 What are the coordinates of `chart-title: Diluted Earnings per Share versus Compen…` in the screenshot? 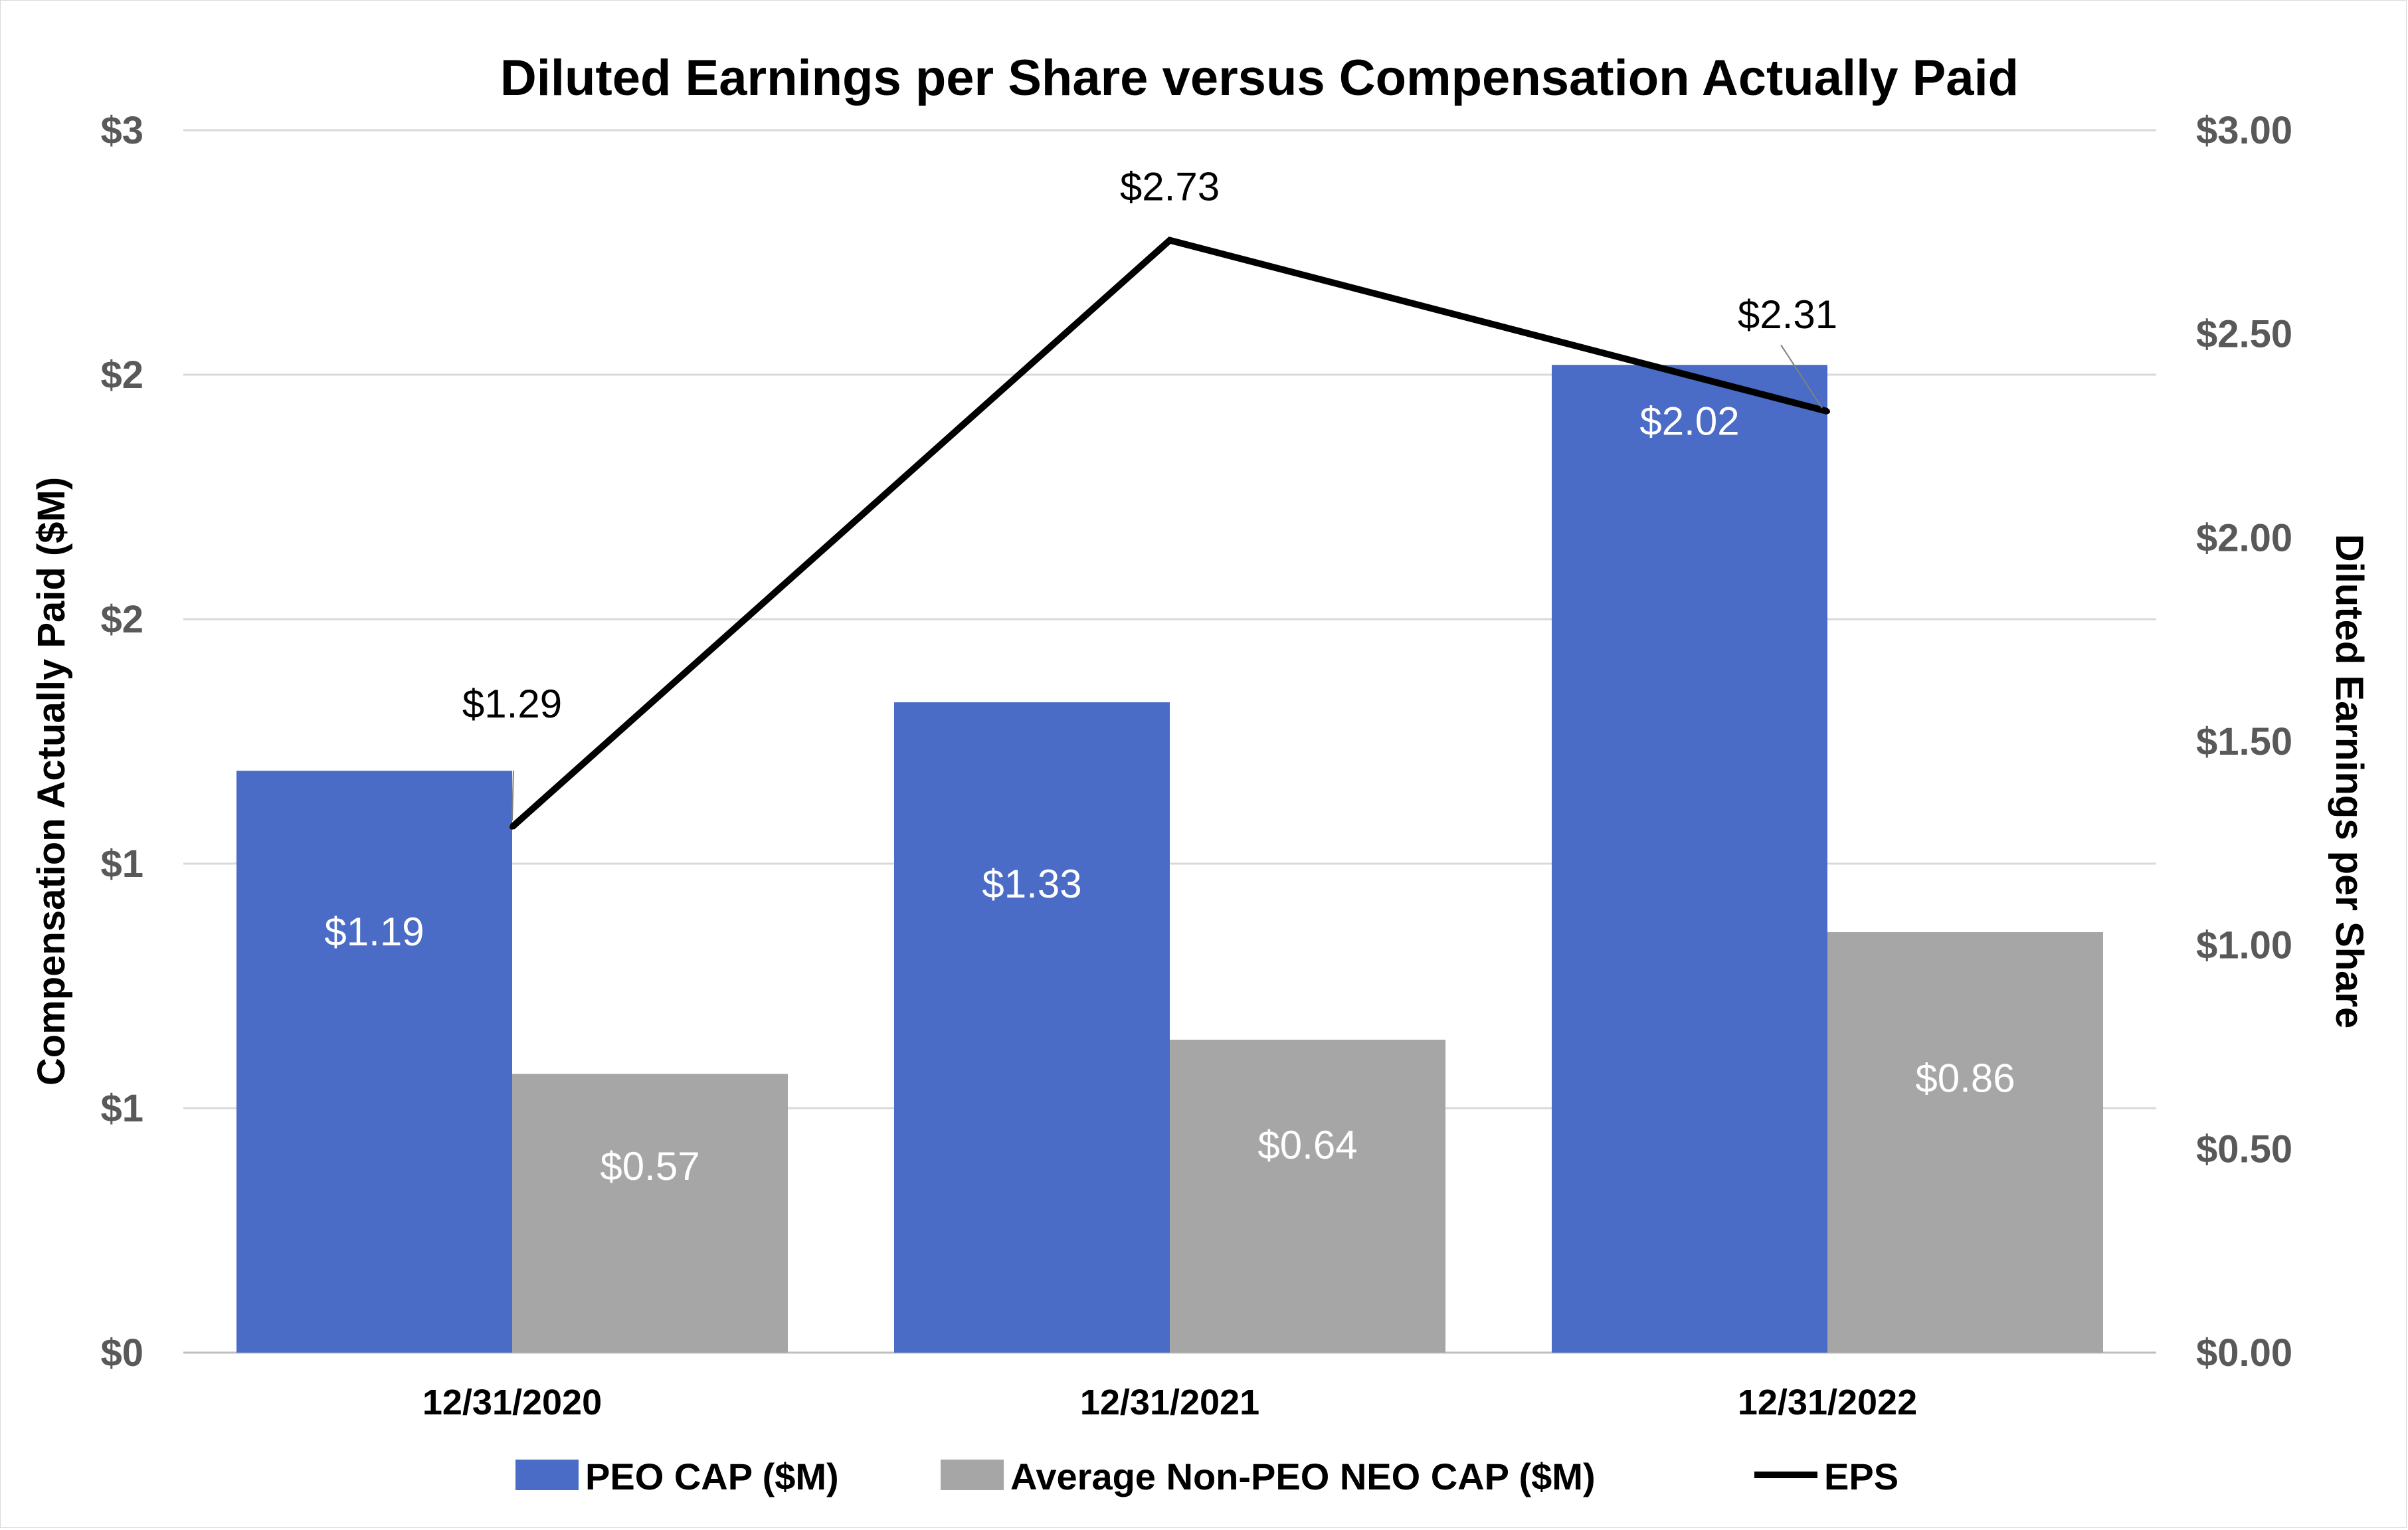 It's located at (1259, 78).